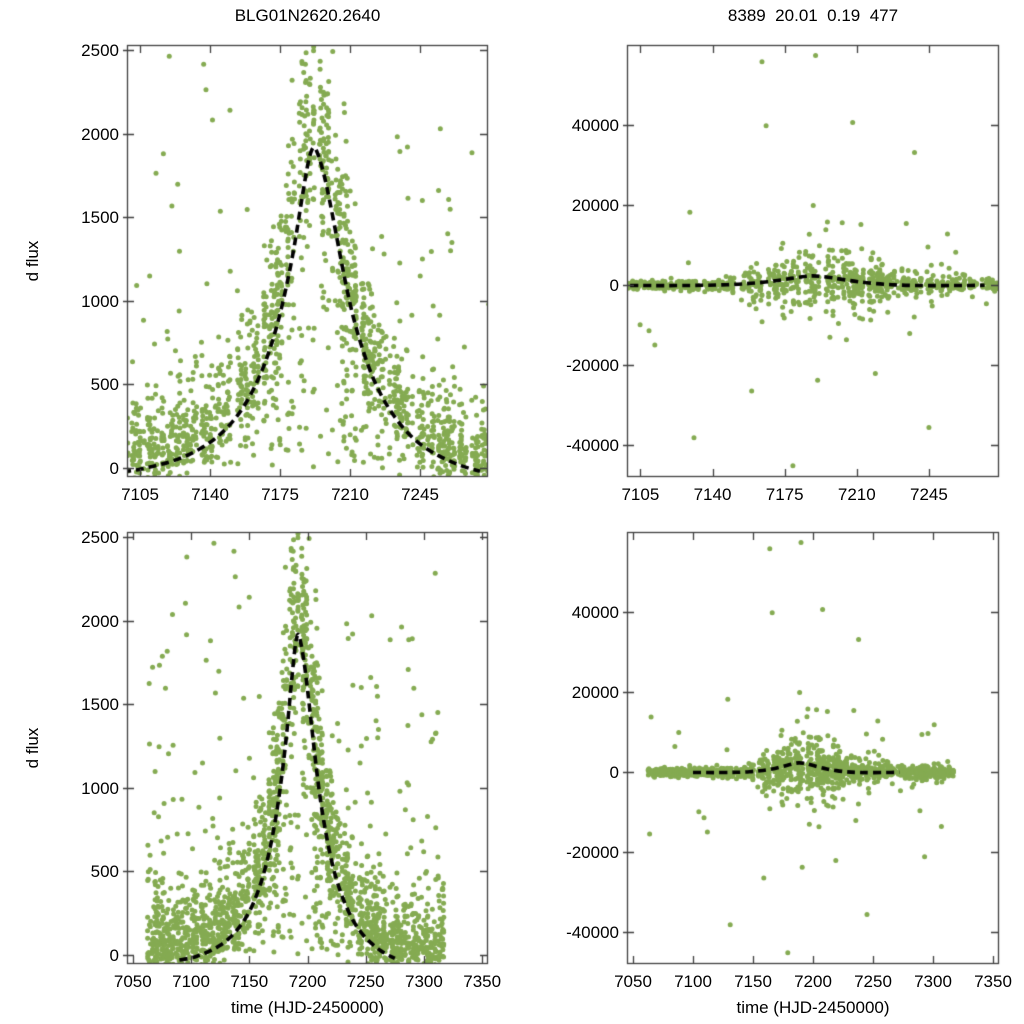  What do you see at coordinates (813, 15) in the screenshot?
I see `panel-title-right: 8389 20.01 0.19 477` at bounding box center [813, 15].